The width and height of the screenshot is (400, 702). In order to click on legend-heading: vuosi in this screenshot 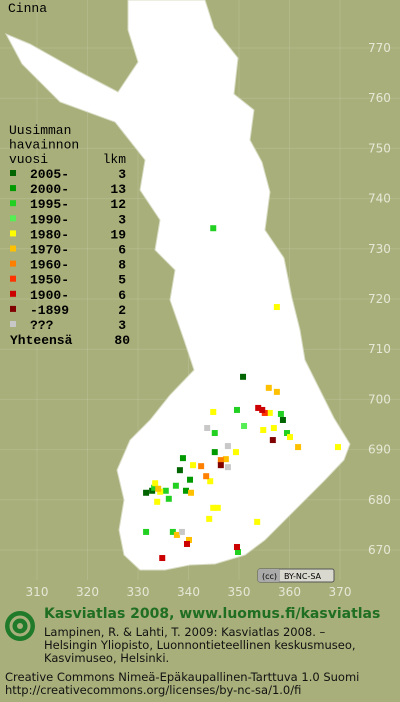, I will do `click(28, 159)`.